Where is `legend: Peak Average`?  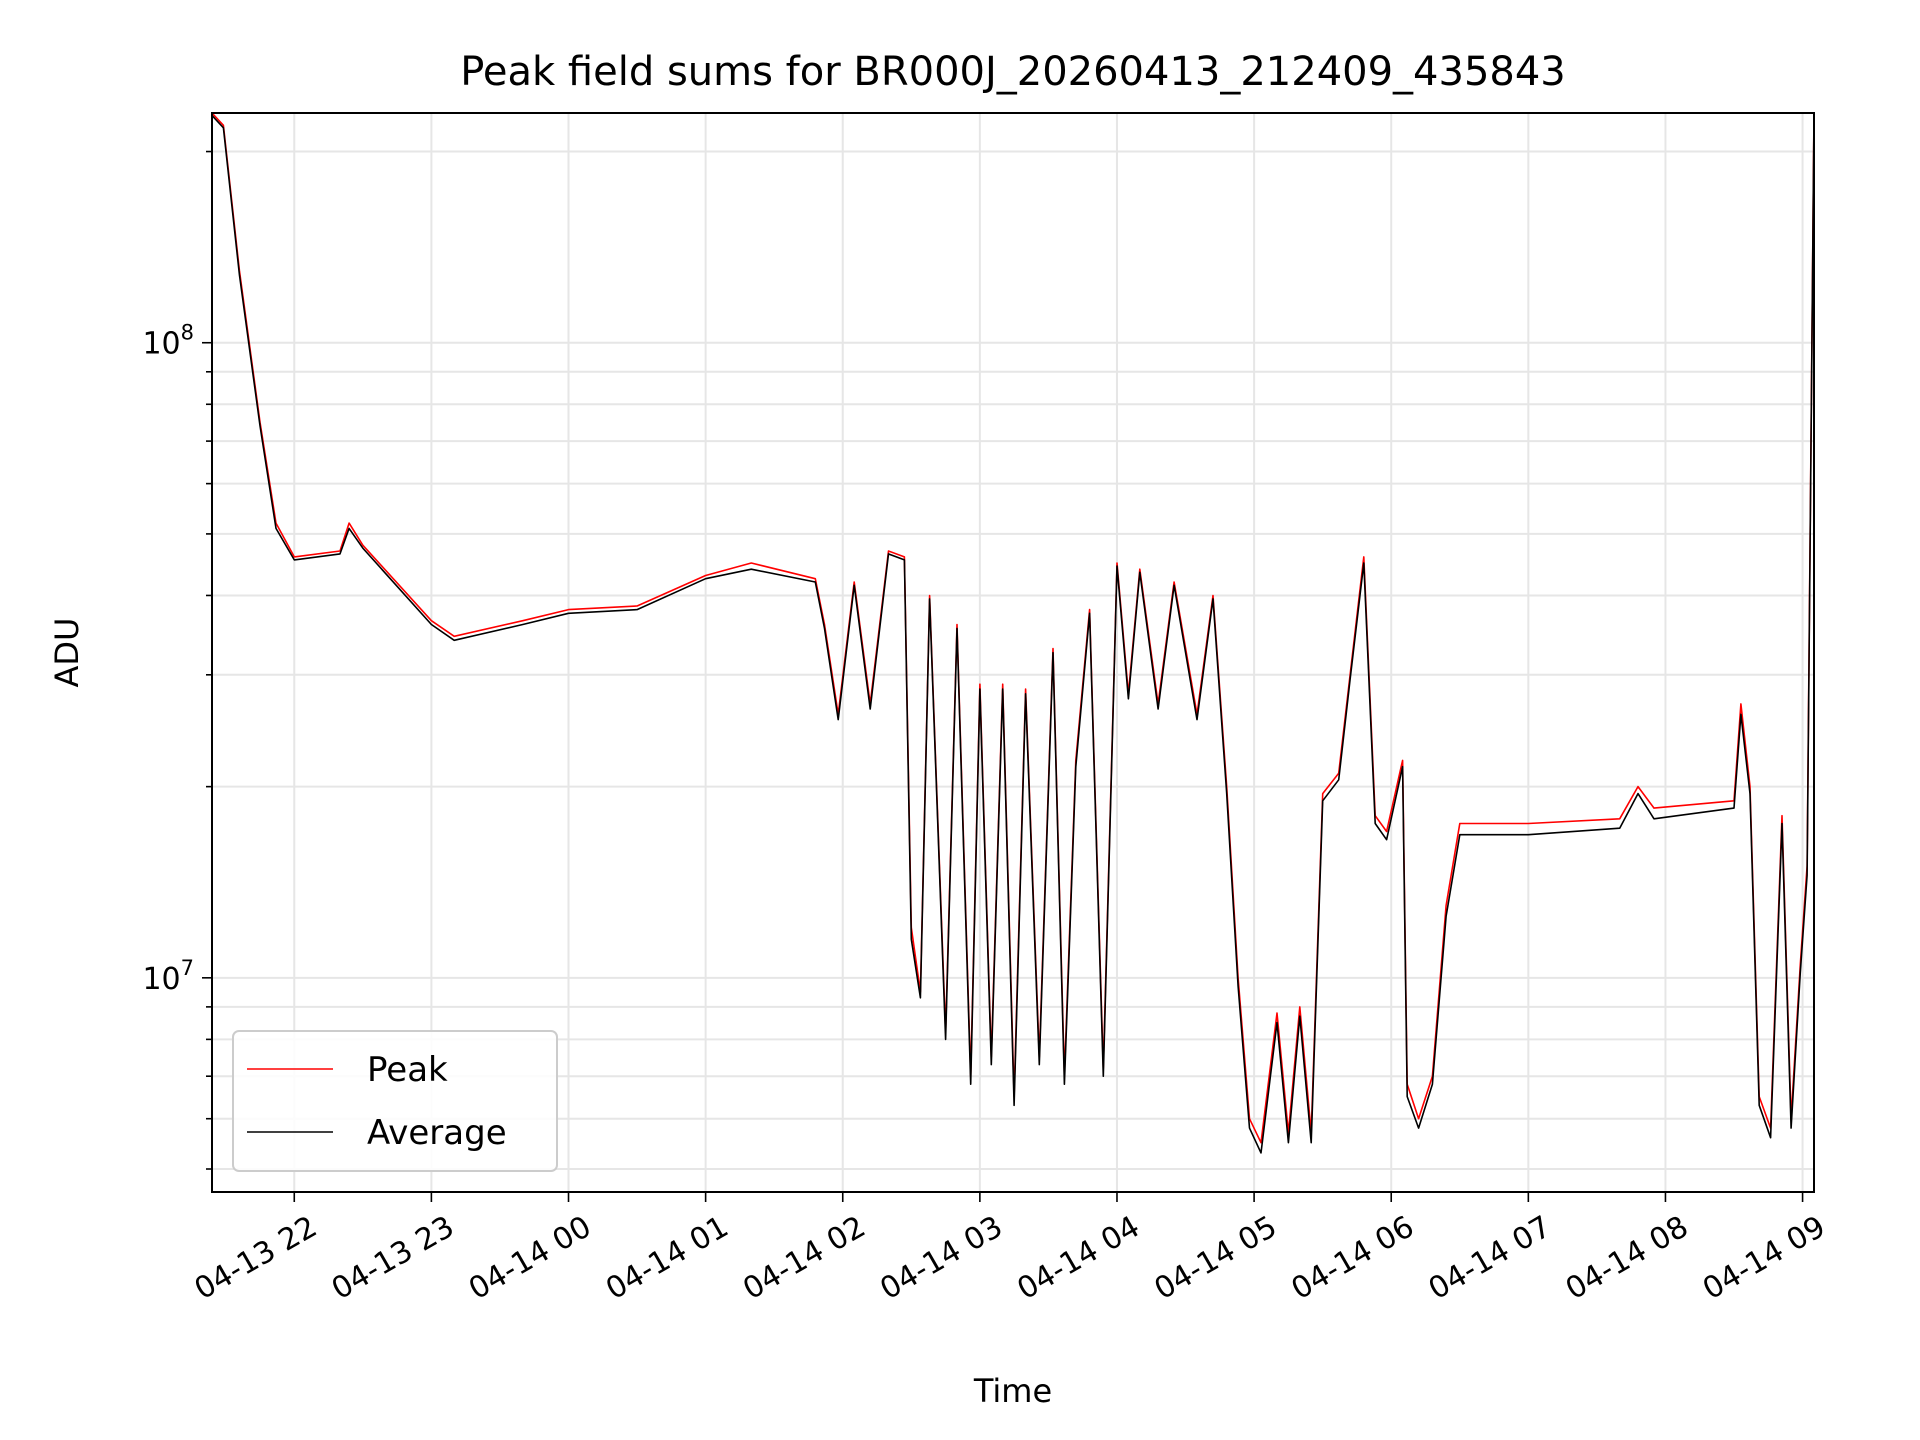 legend: Peak Average is located at coordinates (395, 1101).